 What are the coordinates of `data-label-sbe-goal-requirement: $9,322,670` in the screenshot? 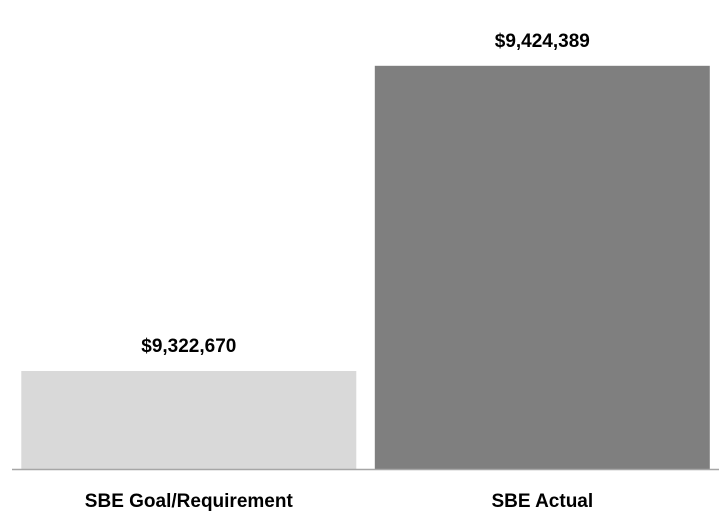 It's located at (188, 346).